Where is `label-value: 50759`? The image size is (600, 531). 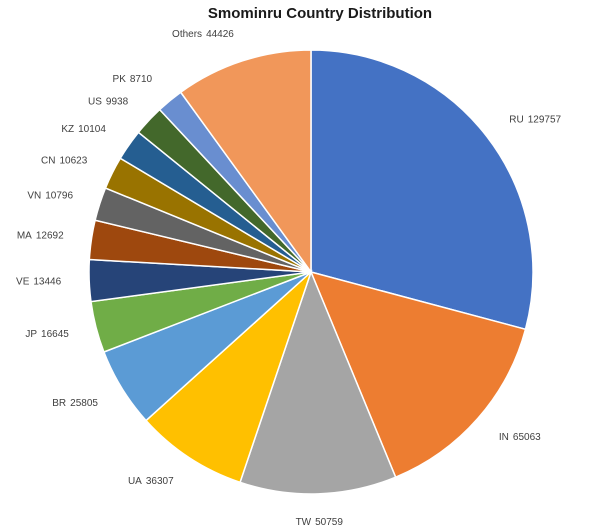
label-value: 50759 is located at coordinates (329, 521).